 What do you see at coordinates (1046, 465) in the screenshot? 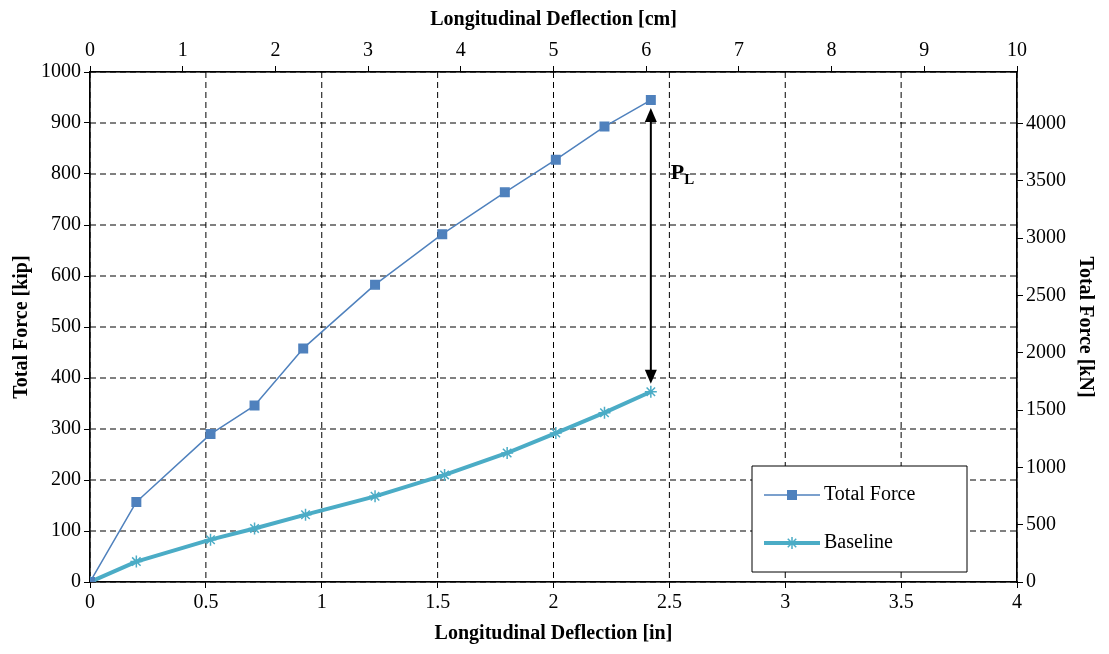
I see `y2-tick-label: 1000` at bounding box center [1046, 465].